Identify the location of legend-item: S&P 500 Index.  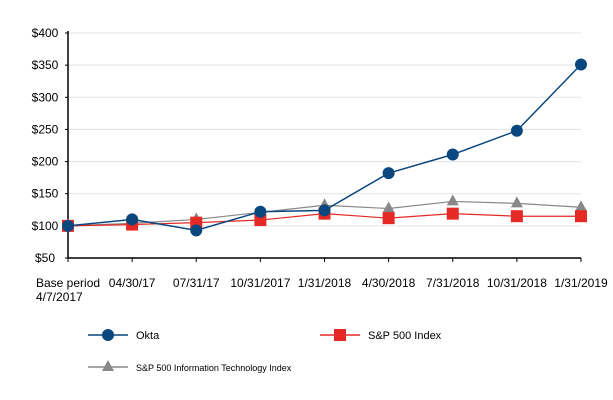
(381, 335).